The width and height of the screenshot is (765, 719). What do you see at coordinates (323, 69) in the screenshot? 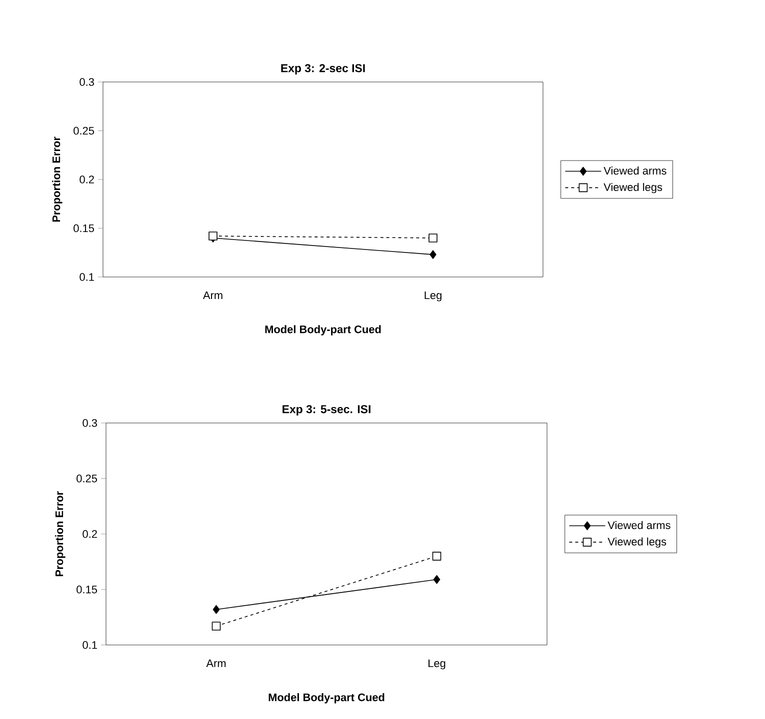
I see `chart-title: Exp 3: 2-sec ISI` at bounding box center [323, 69].